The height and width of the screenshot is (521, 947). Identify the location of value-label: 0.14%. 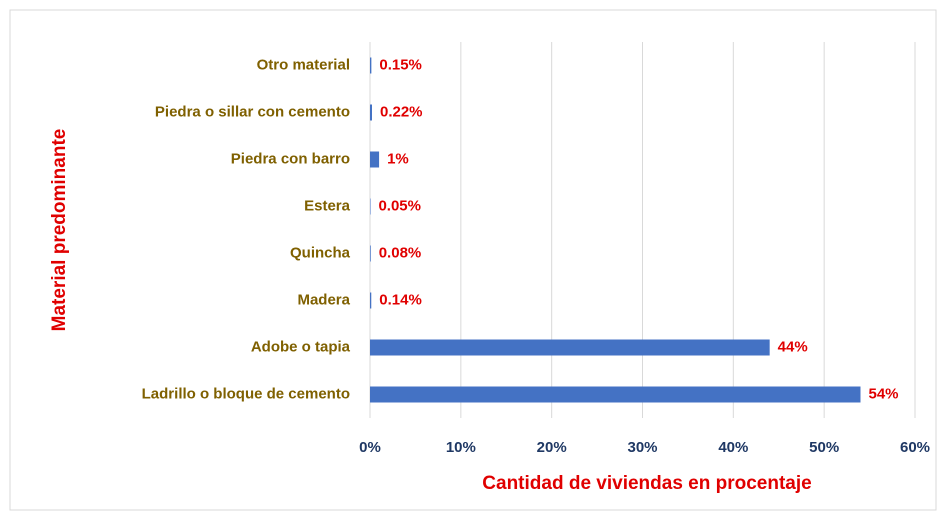
(400, 299).